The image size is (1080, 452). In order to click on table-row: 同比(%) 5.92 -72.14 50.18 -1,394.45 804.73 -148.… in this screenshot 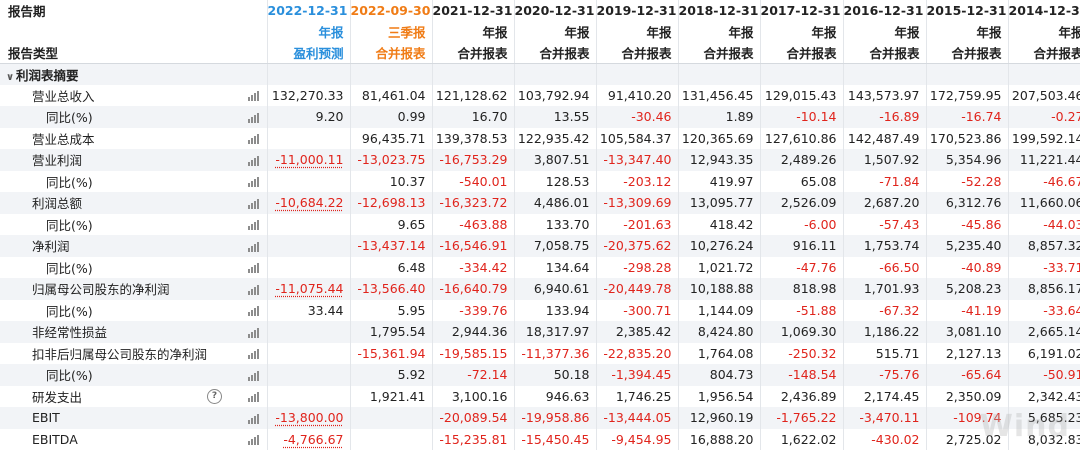, I will do `click(540, 375)`.